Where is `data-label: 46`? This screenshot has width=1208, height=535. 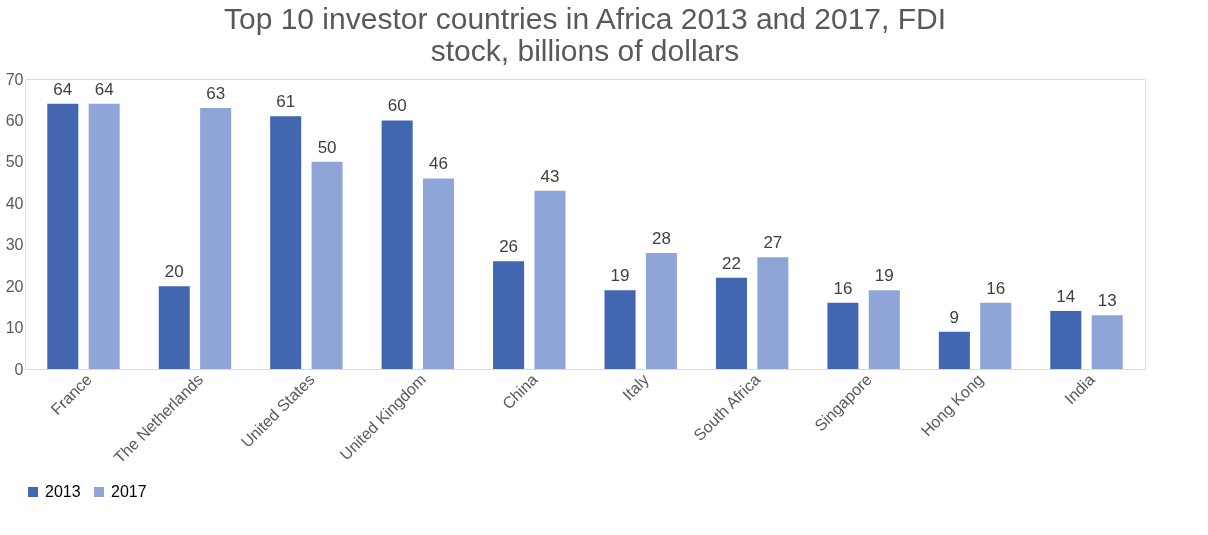 data-label: 46 is located at coordinates (438, 164).